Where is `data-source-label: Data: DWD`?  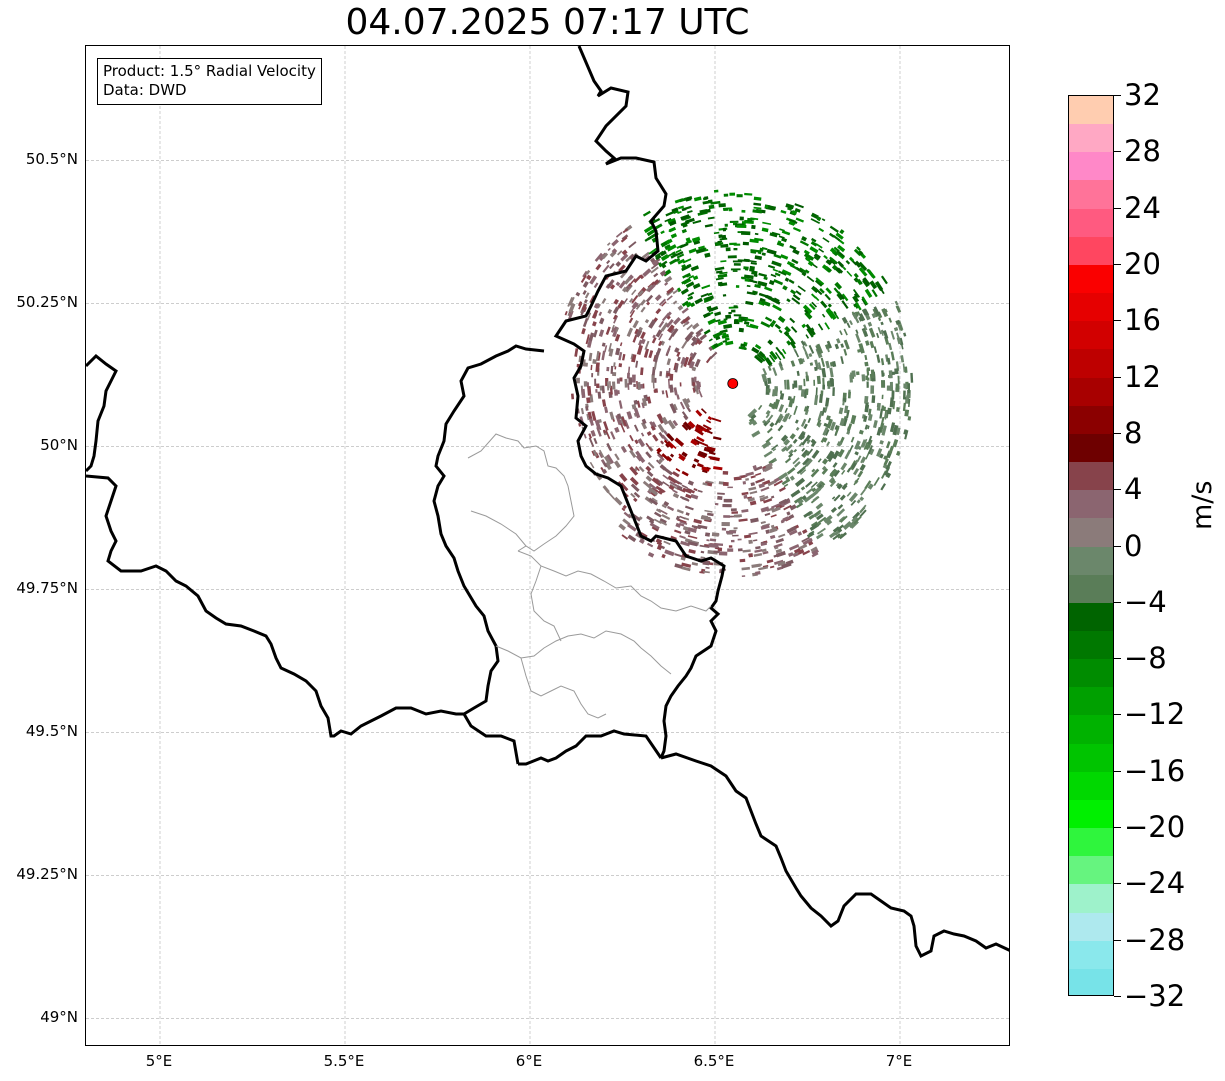
data-source-label: Data: DWD is located at coordinates (145, 90).